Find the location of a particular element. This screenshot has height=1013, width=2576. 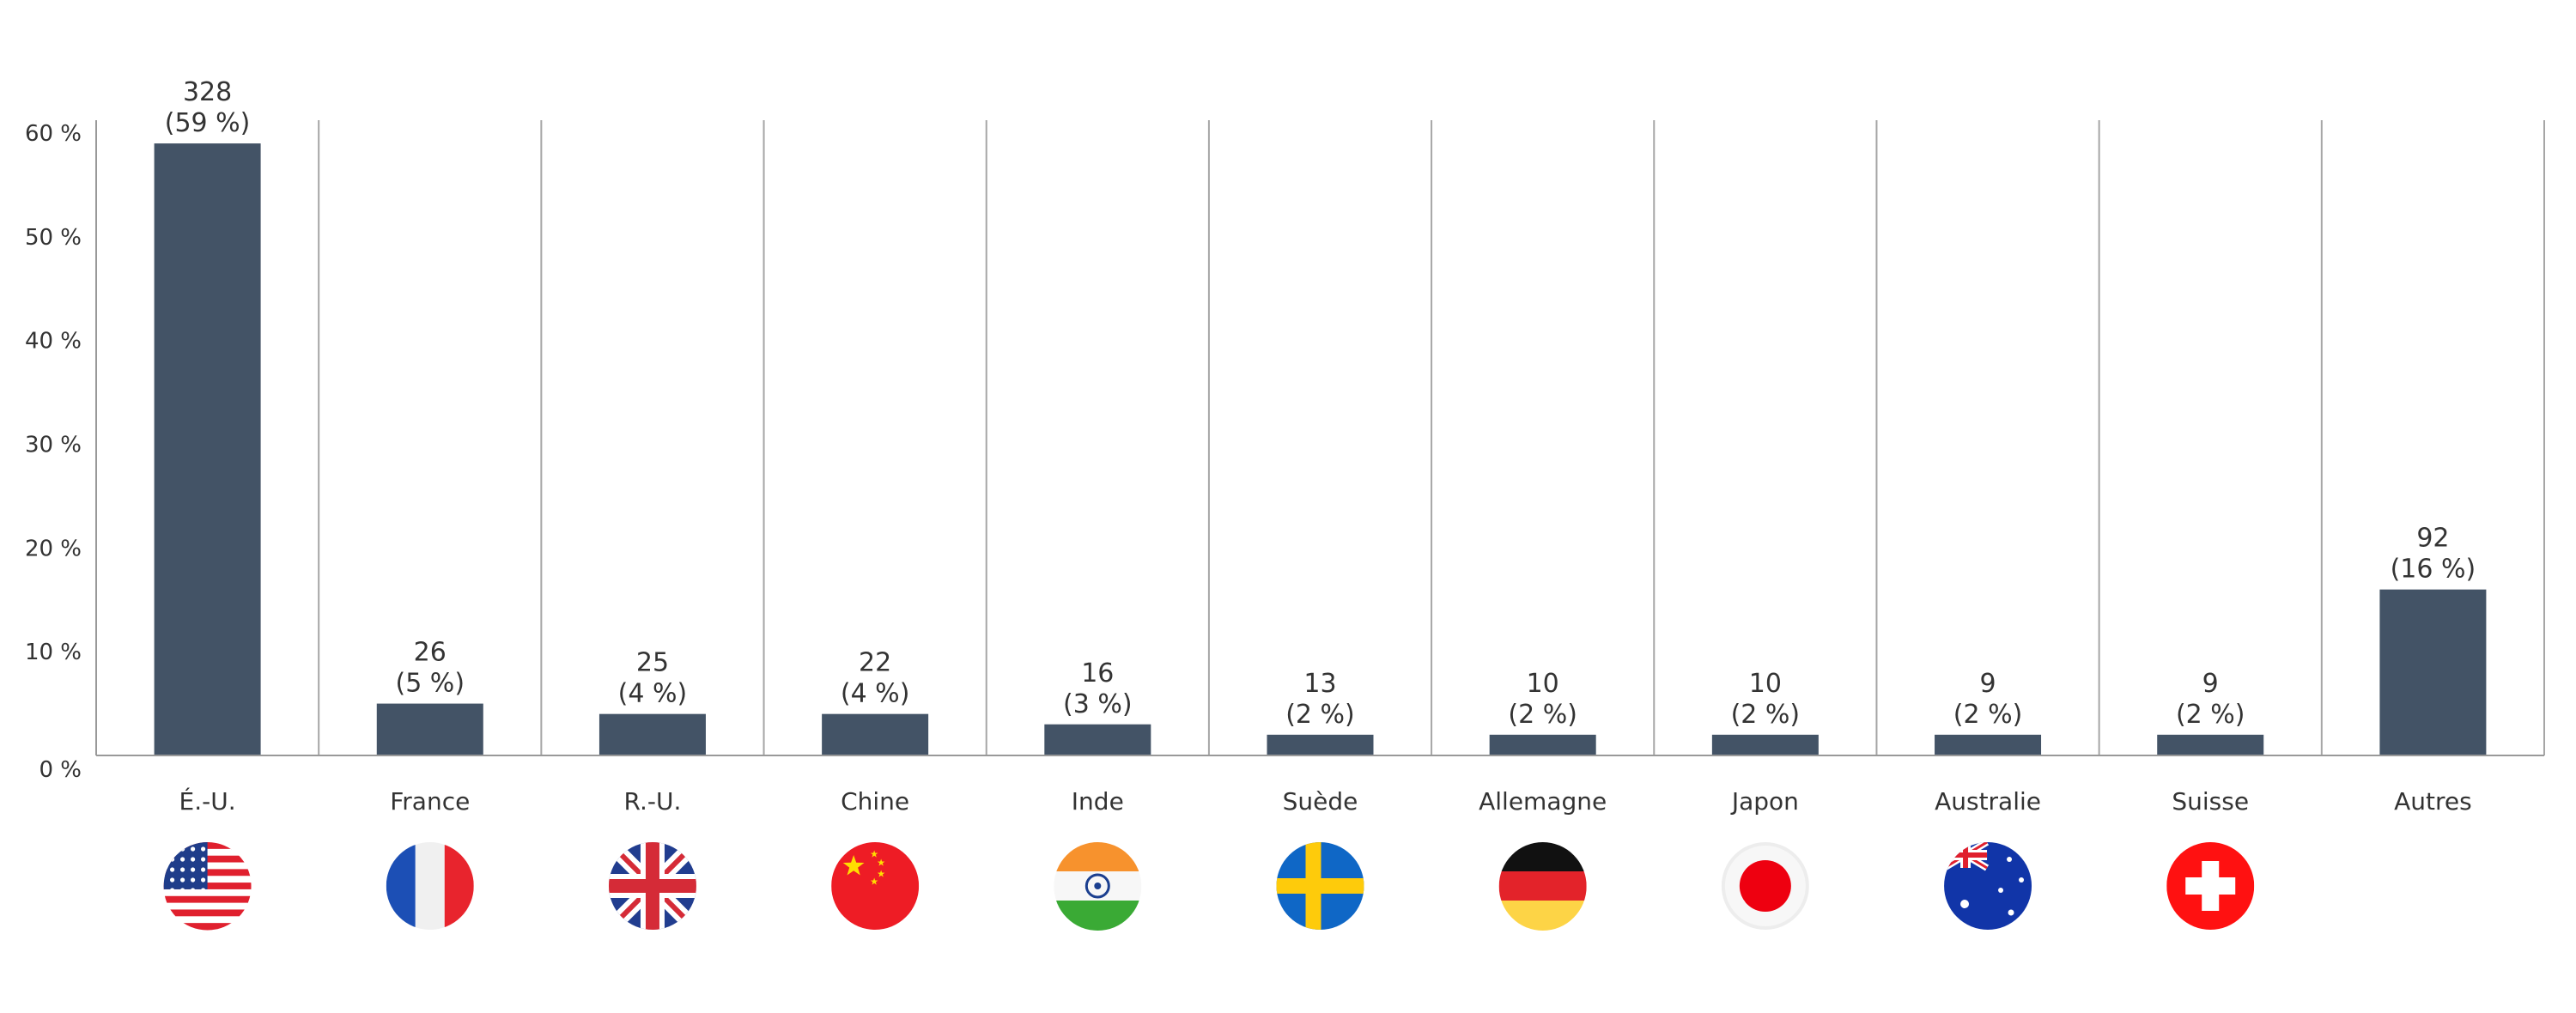

y-tick-label: 50 % is located at coordinates (53, 238).